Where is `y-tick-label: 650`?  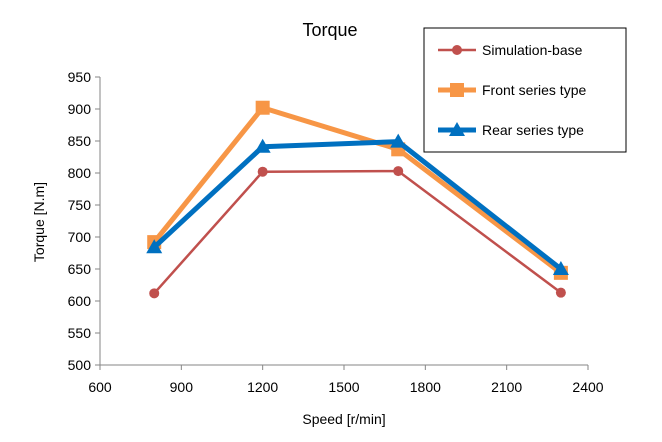
y-tick-label: 650 is located at coordinates (80, 269).